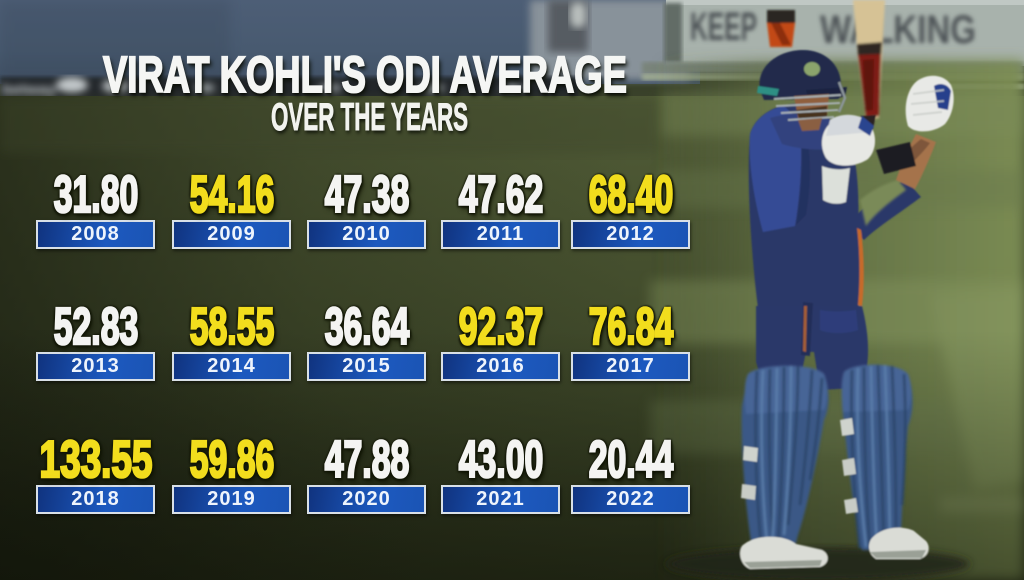 The image size is (1024, 580). I want to click on svg-text: WALKING, so click(898, 30).